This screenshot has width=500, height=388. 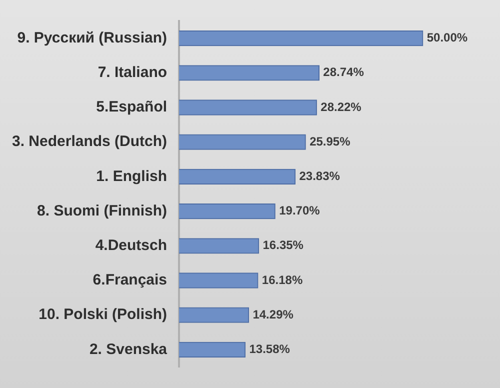 What do you see at coordinates (299, 211) in the screenshot?
I see `data-label: 19.70%` at bounding box center [299, 211].